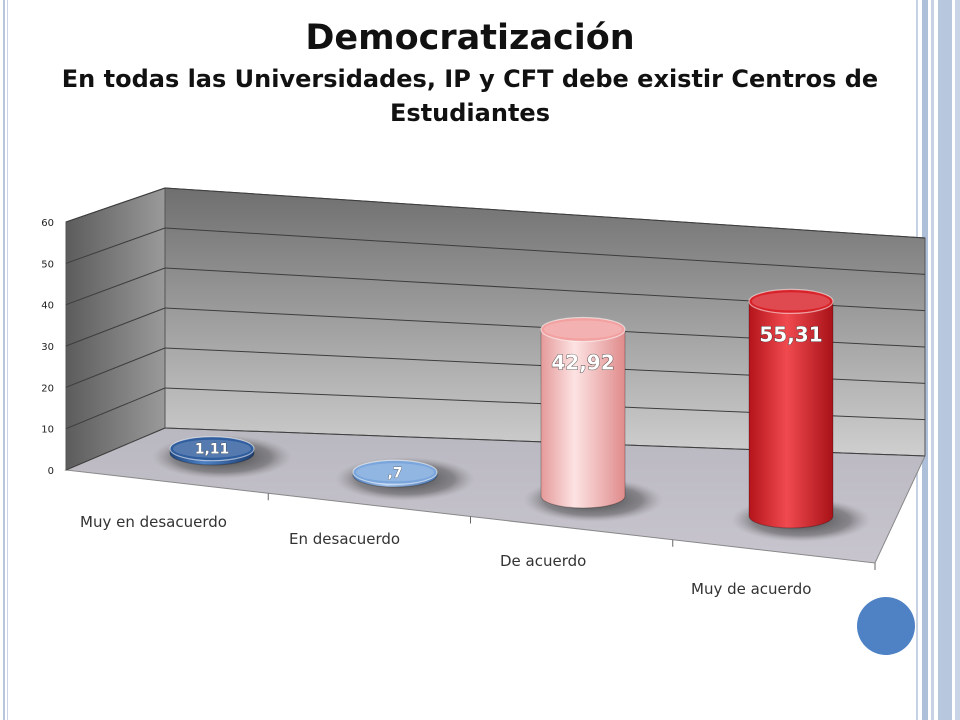 This screenshot has height=720, width=960. Describe the element at coordinates (47, 223) in the screenshot. I see `y-tick-label: 60` at that location.